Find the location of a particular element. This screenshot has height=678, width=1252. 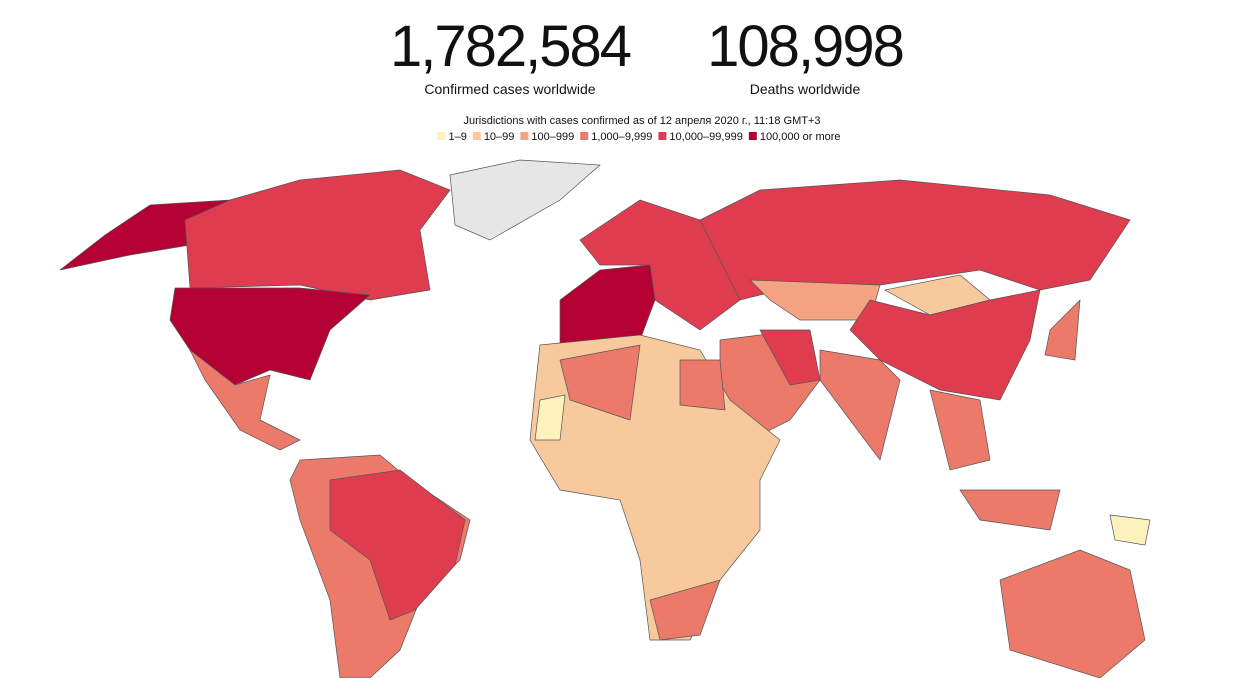

cases-label: Confirmed cases worldwide is located at coordinates (509, 89).